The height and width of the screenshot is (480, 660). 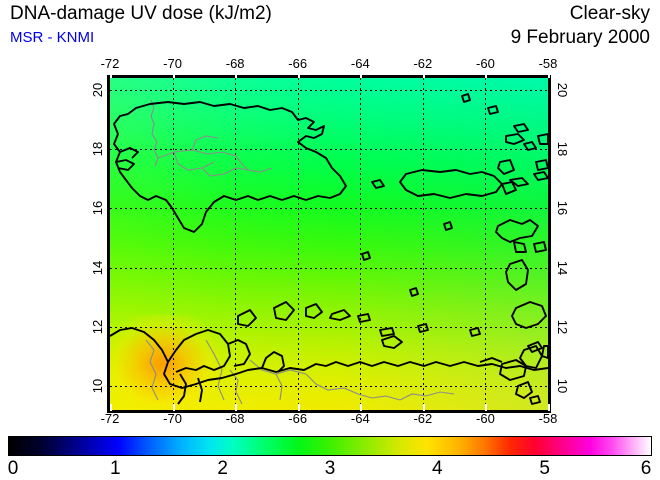 What do you see at coordinates (330, 468) in the screenshot?
I see `colorbar-tick-label: 3` at bounding box center [330, 468].